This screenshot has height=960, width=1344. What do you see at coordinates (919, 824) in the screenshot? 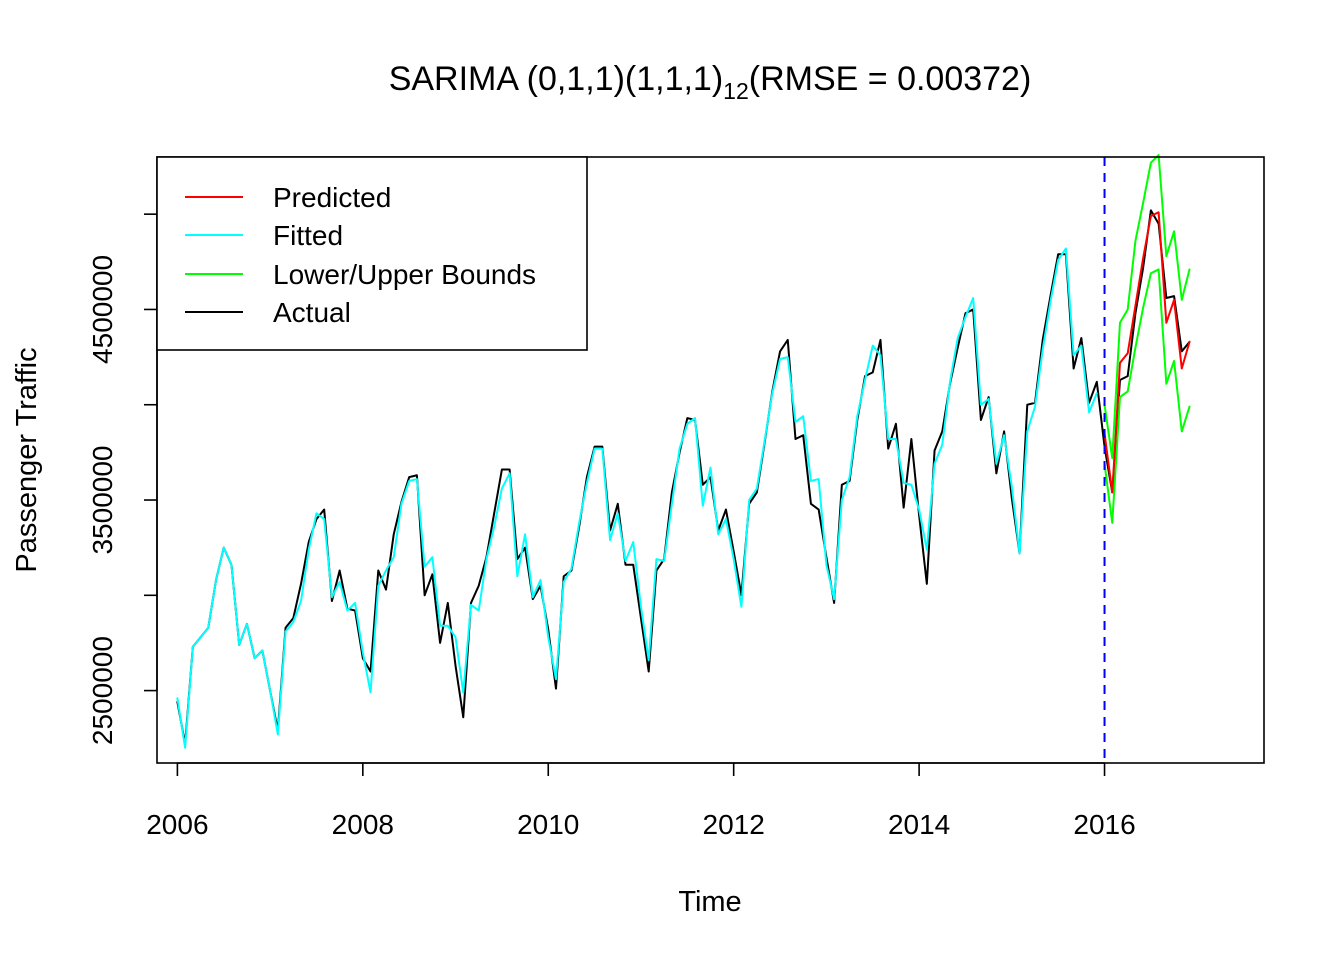
I see `x-tick-label: 2014` at bounding box center [919, 824].